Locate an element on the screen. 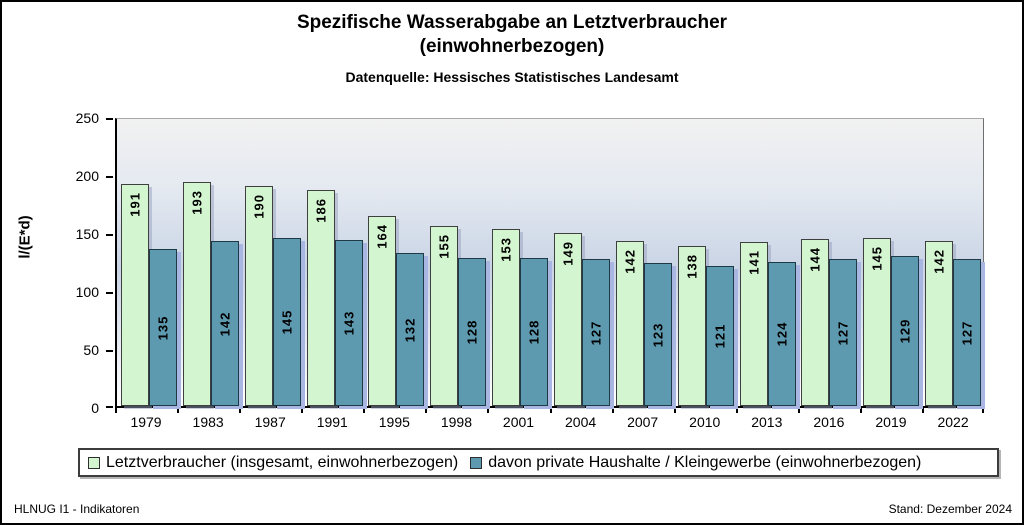 This screenshot has height=525, width=1024. bar-household-1979: 135 is located at coordinates (163, 327).